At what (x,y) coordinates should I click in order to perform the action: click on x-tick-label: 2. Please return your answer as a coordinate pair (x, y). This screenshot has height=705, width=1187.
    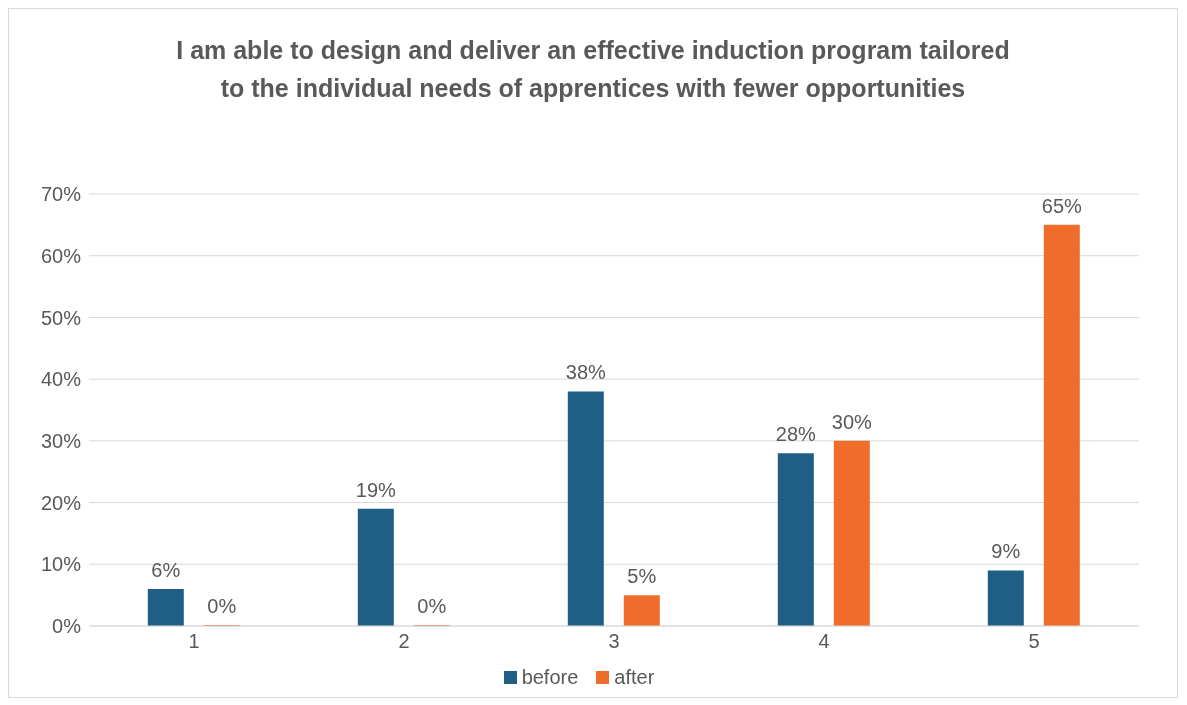
    Looking at the image, I should click on (404, 641).